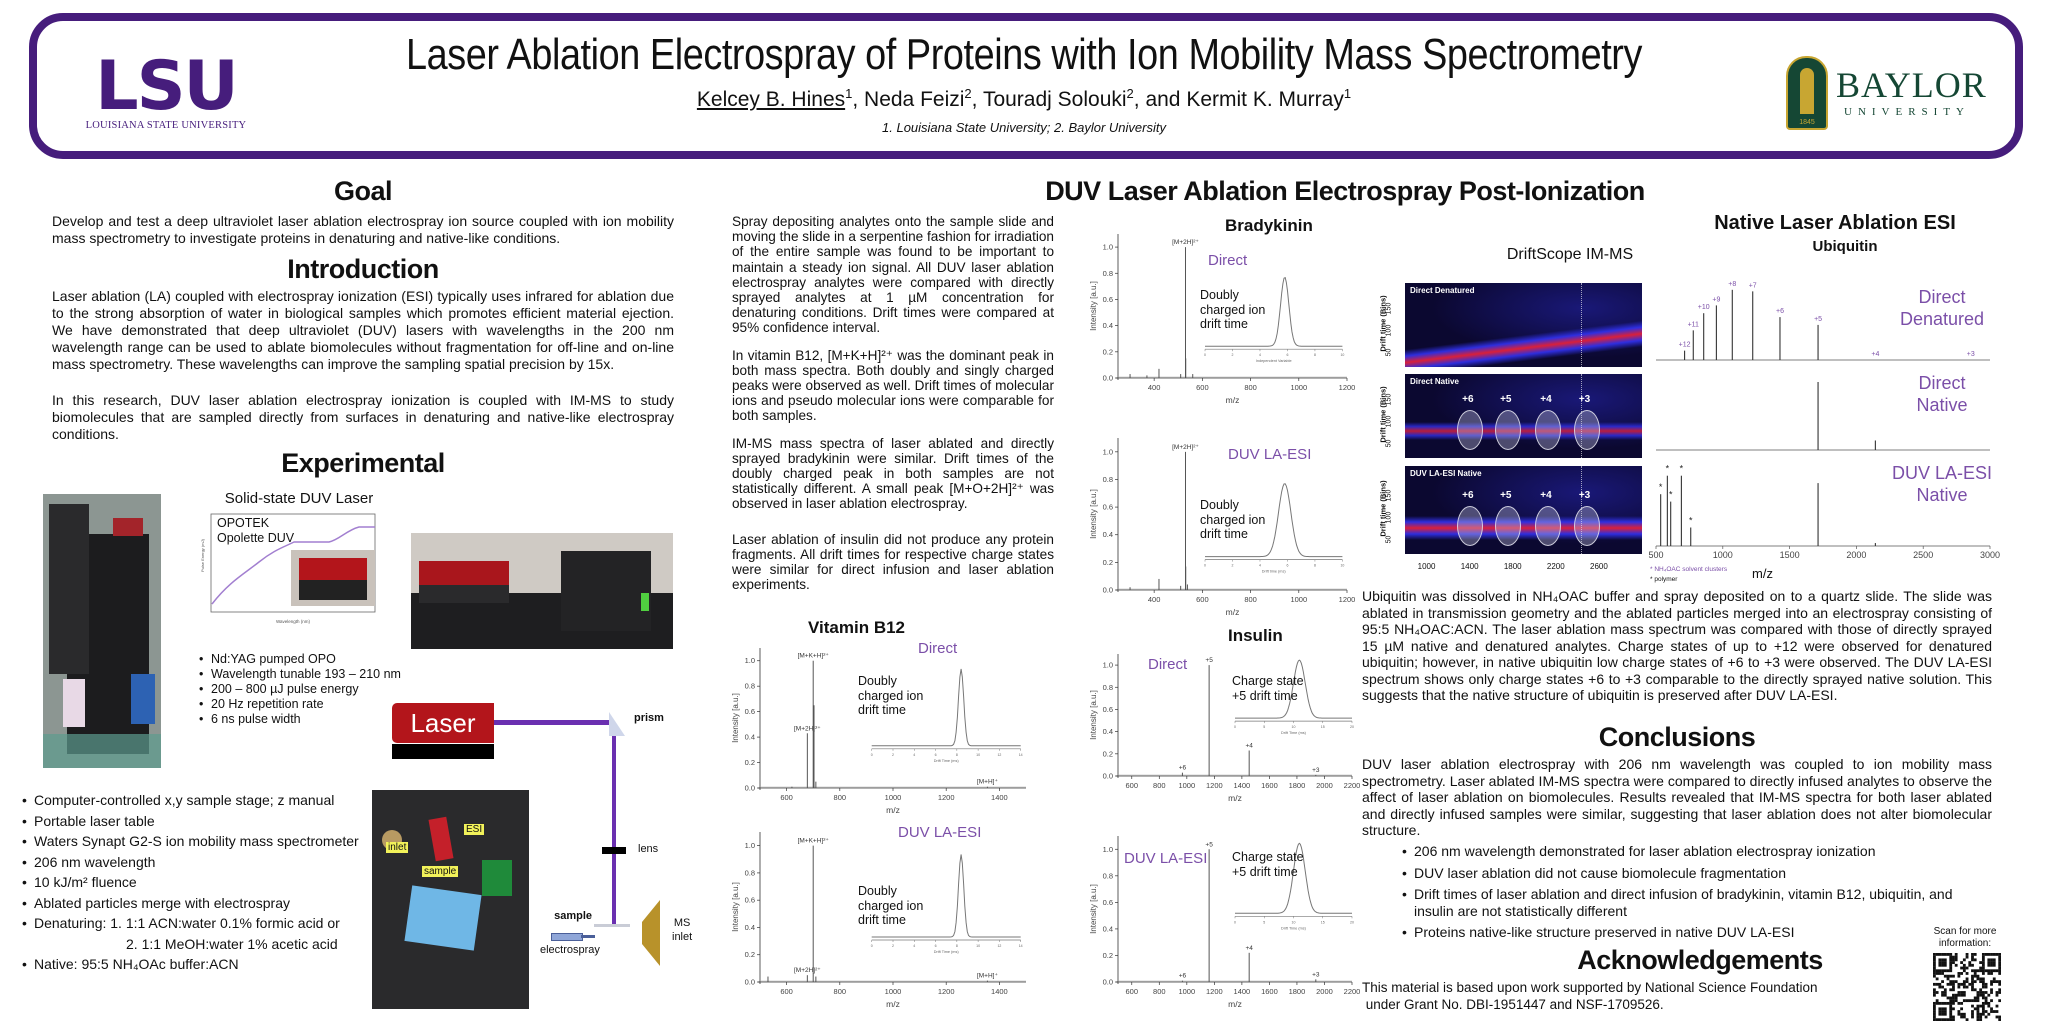  I want to click on charge-state-label: +4, so click(1546, 495).